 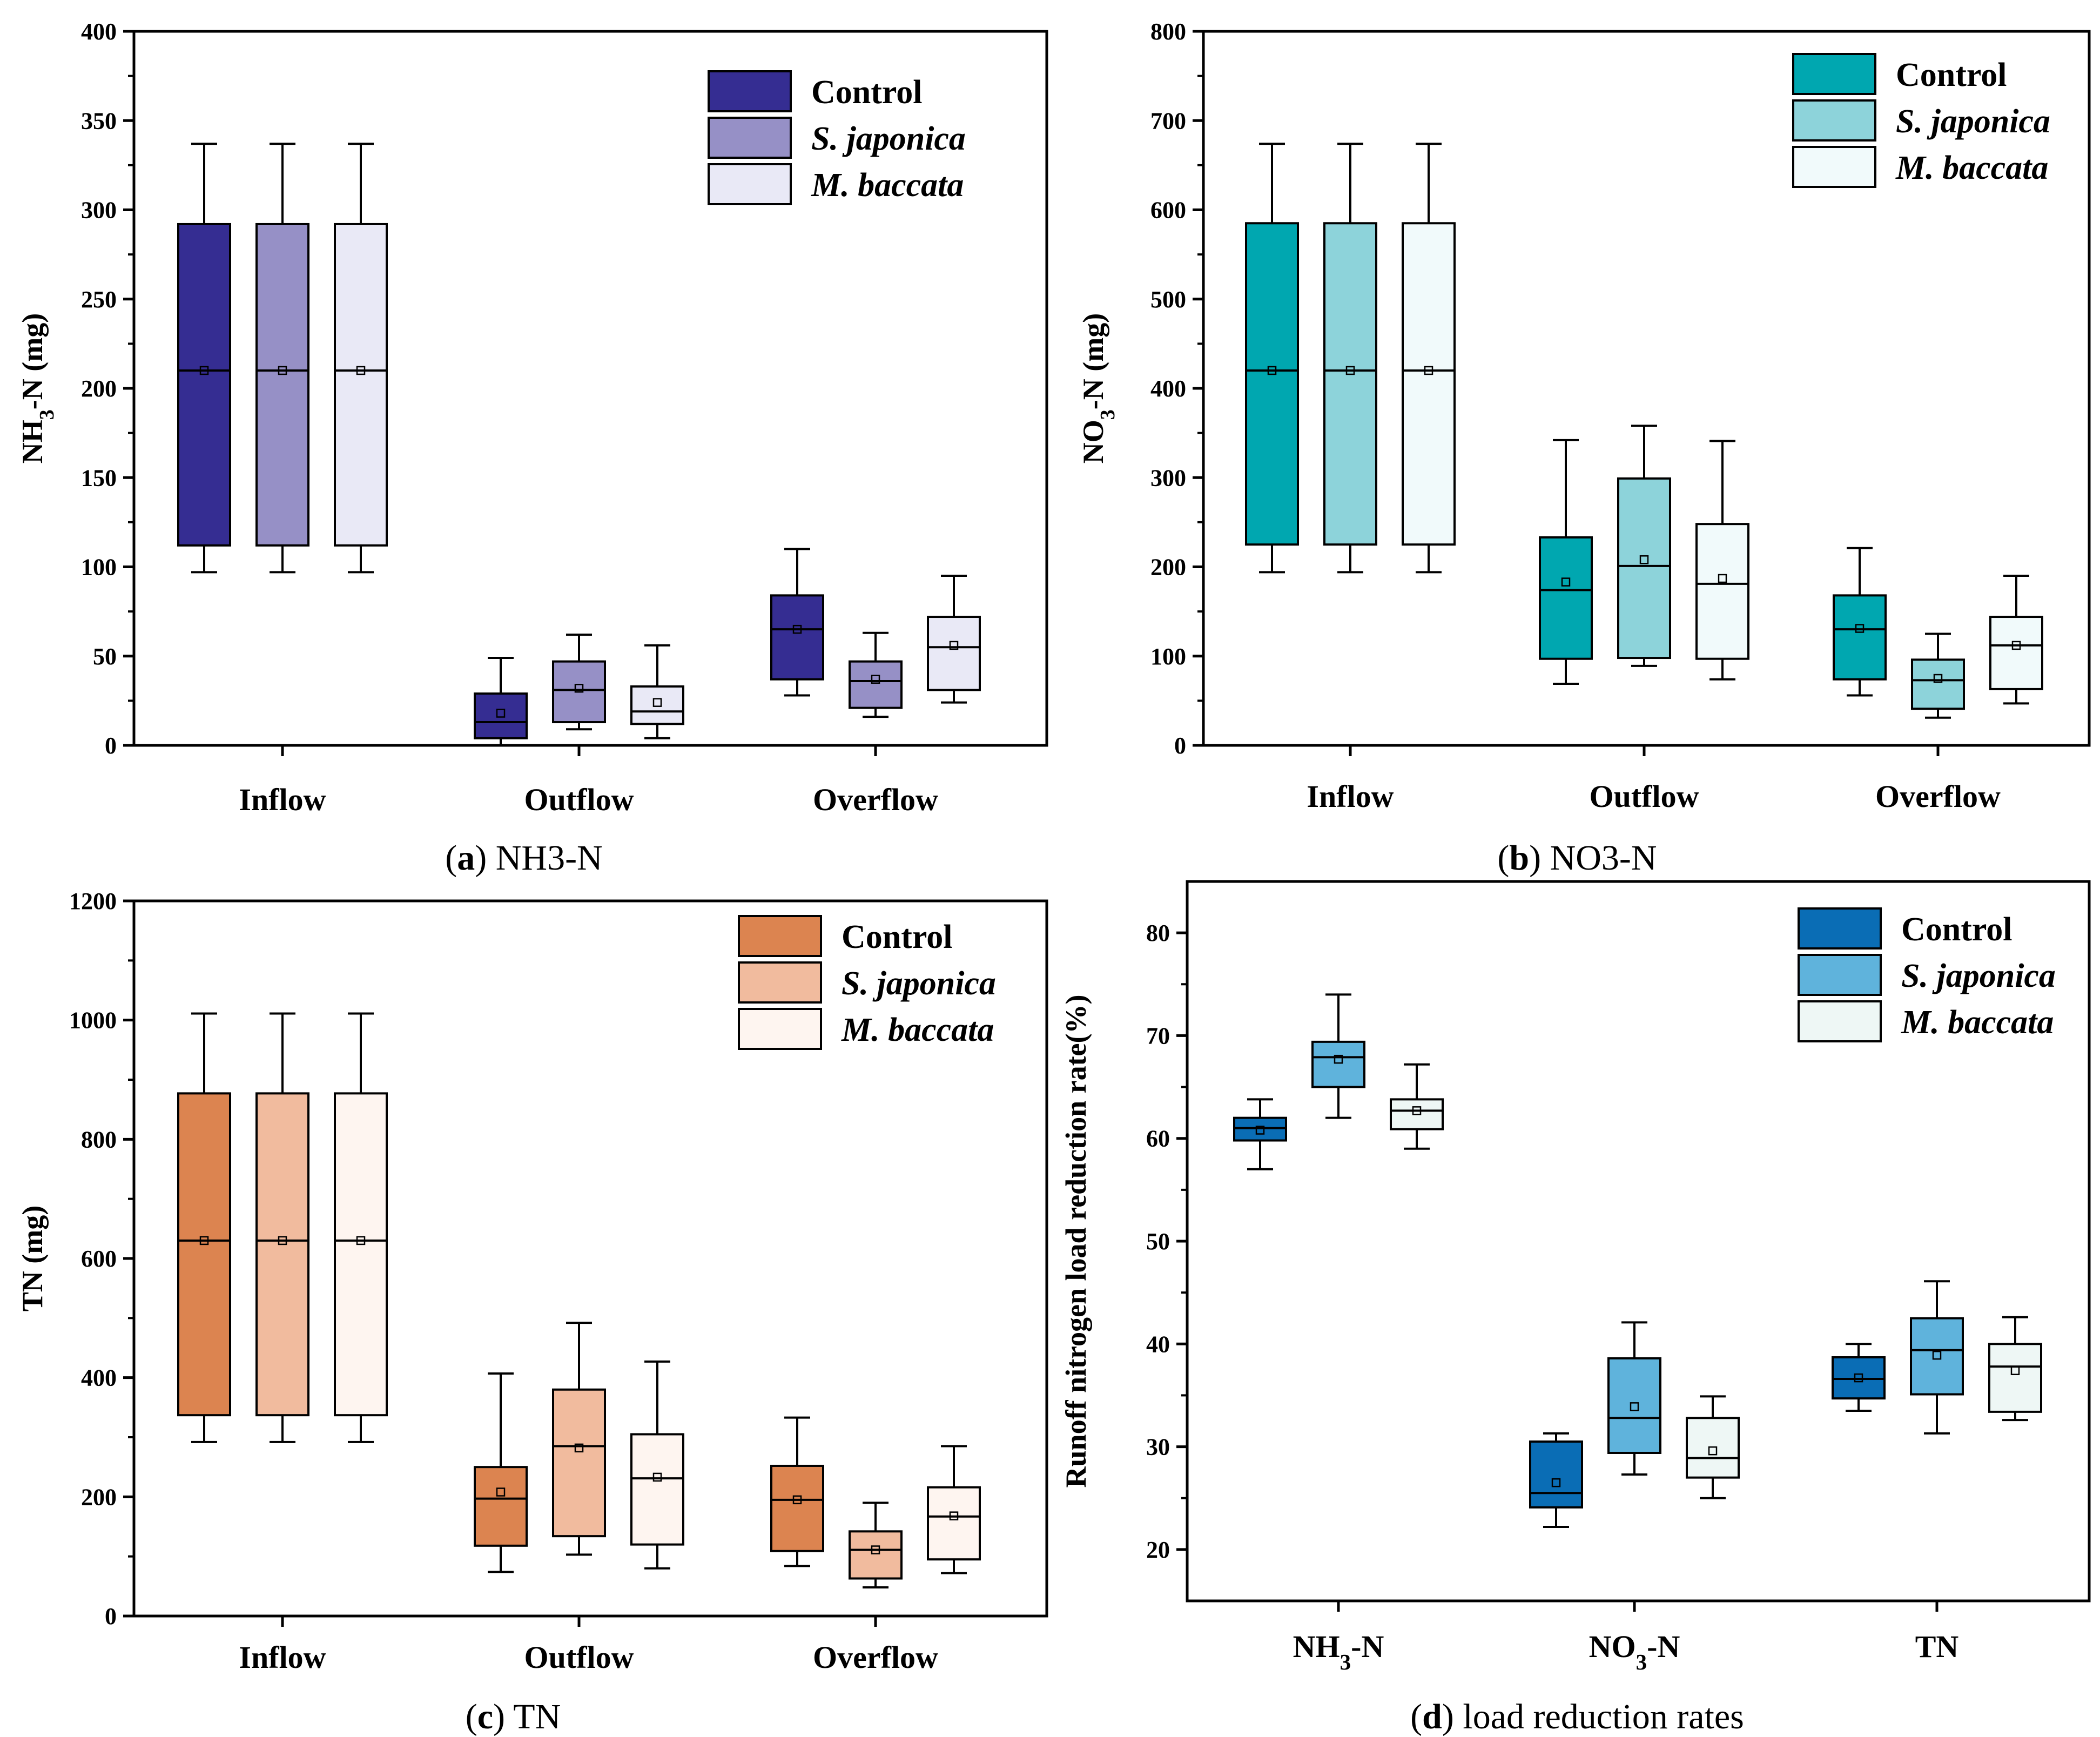 I want to click on y-axis-label-sub: 3, so click(x=1107, y=415).